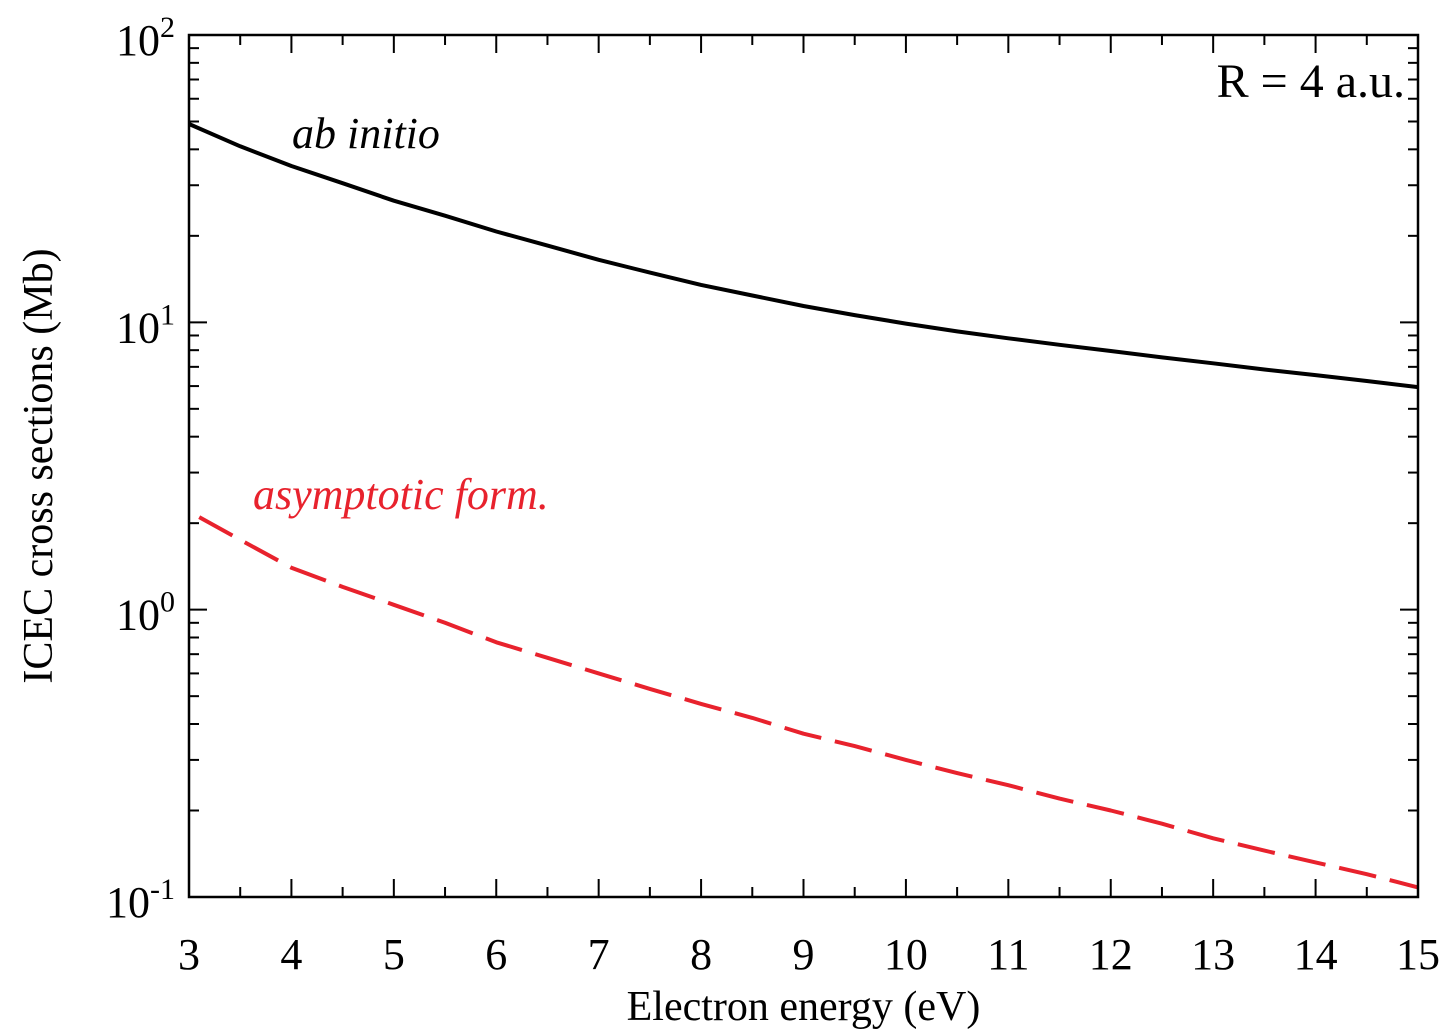  I want to click on r-value-annotation: R = 4 a.u., so click(1311, 81).